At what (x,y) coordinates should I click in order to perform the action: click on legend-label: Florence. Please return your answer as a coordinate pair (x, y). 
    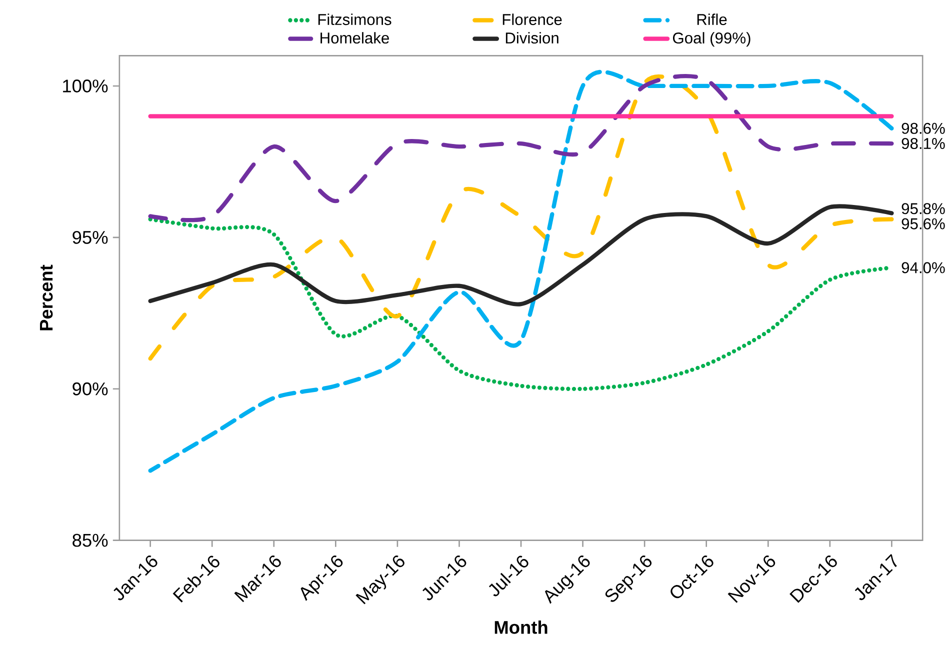
    Looking at the image, I should click on (532, 20).